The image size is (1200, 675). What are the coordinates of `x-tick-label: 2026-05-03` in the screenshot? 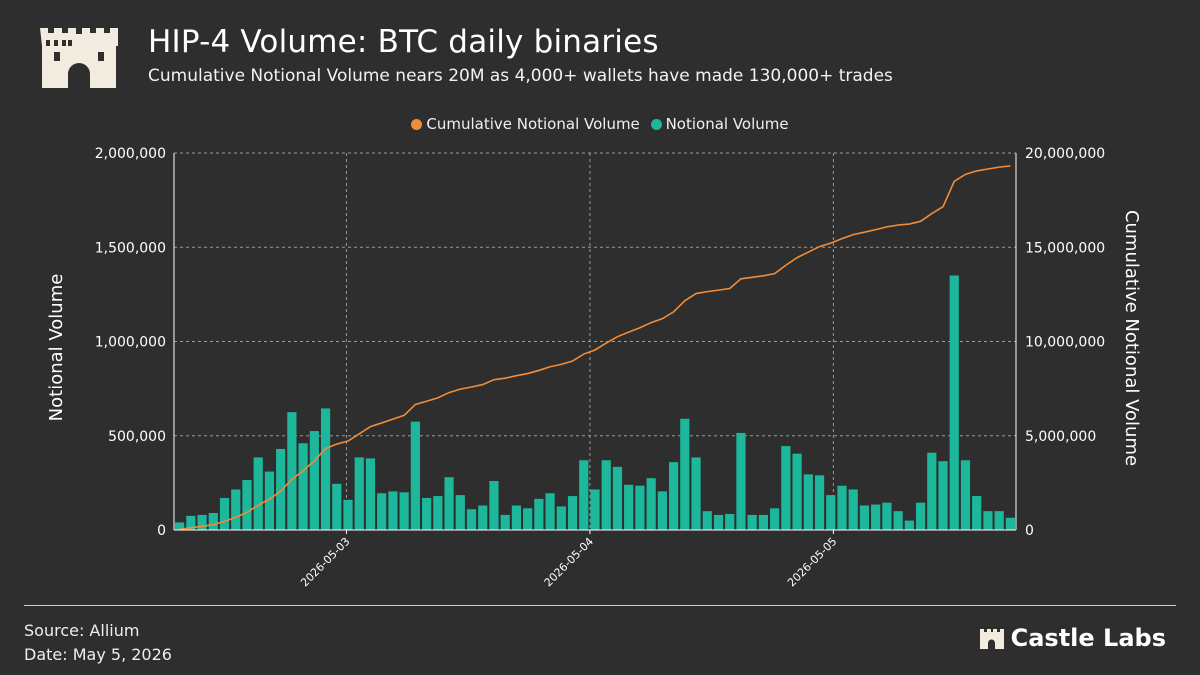 It's located at (325, 562).